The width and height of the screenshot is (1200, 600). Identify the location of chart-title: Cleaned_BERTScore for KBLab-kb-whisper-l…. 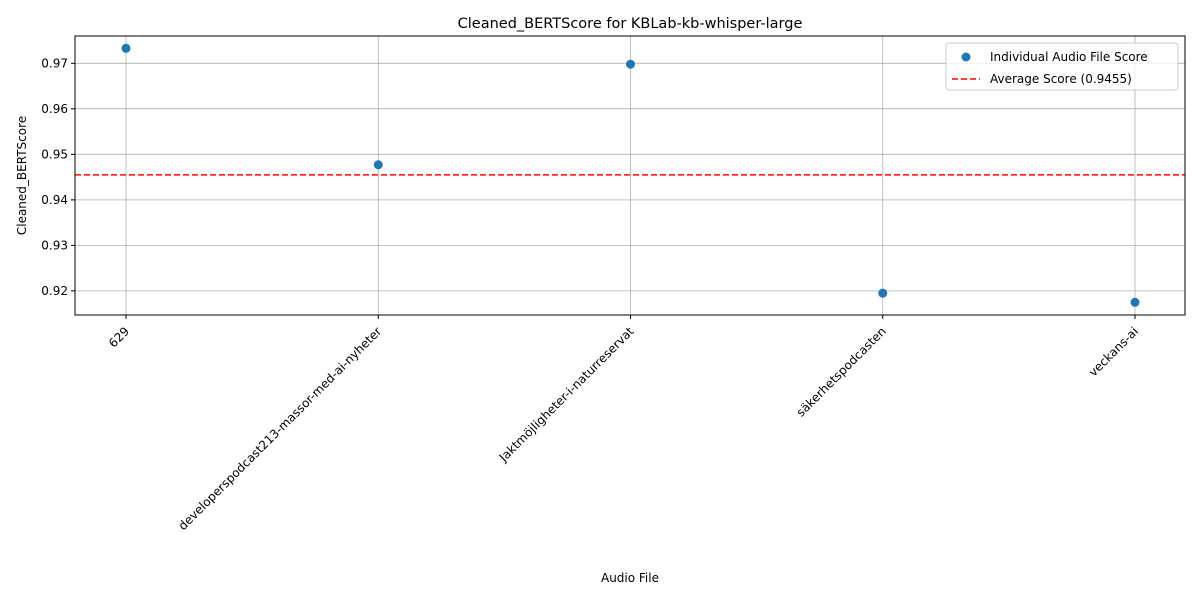
(630, 24).